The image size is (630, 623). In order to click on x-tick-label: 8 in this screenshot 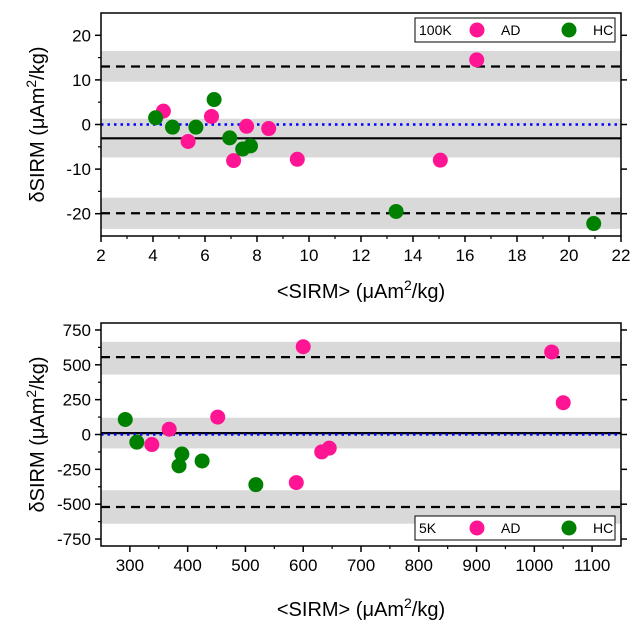, I will do `click(256, 255)`.